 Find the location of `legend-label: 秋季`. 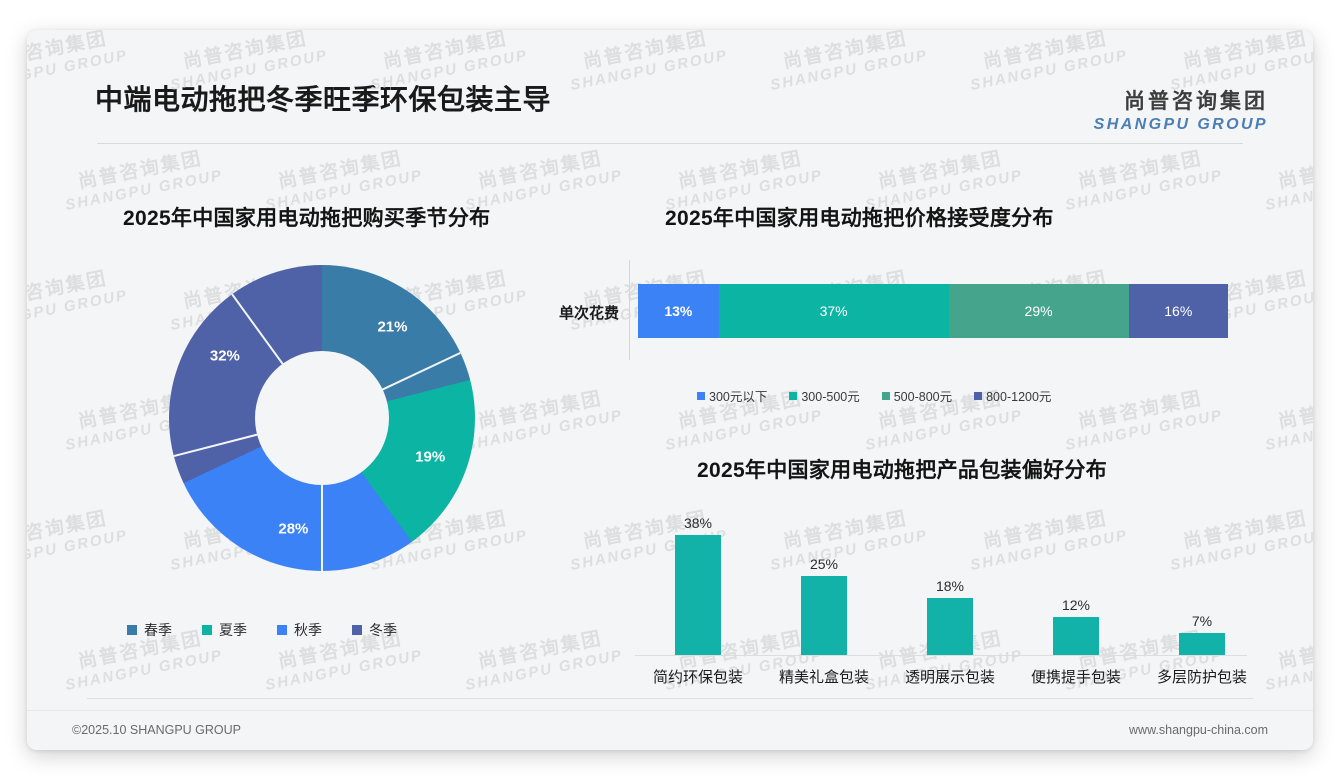

legend-label: 秋季 is located at coordinates (308, 630).